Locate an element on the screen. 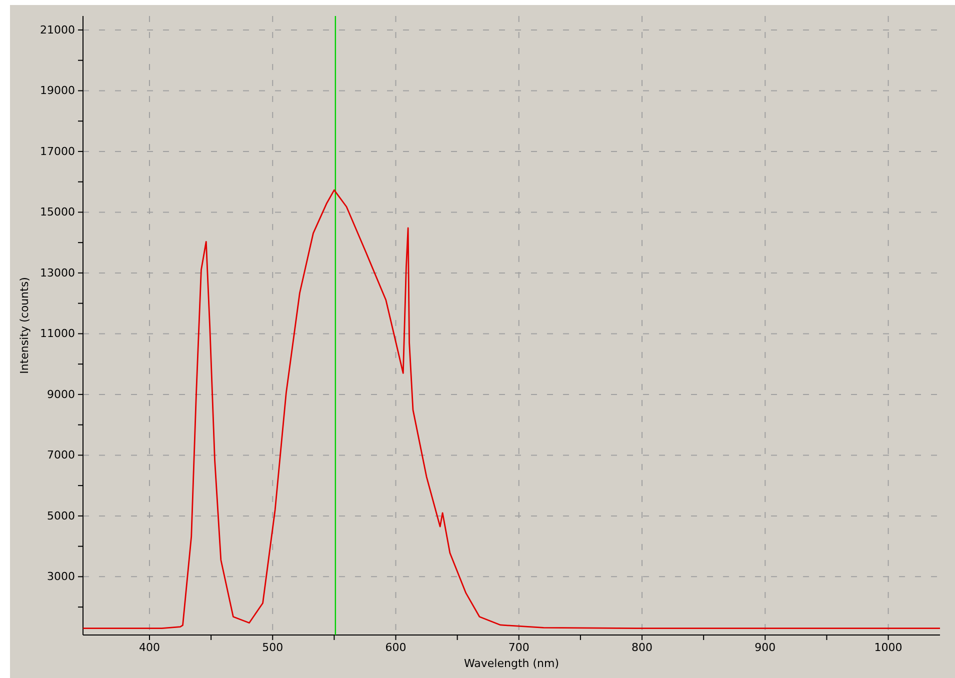  x-tick-label: 400 is located at coordinates (149, 647).